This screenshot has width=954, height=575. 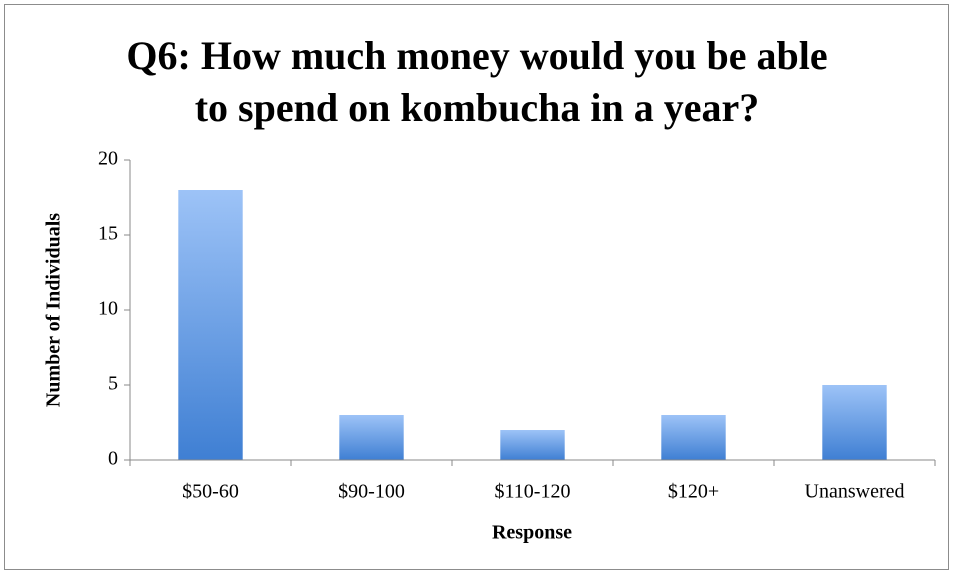 What do you see at coordinates (108, 234) in the screenshot?
I see `y-tick-label: 15` at bounding box center [108, 234].